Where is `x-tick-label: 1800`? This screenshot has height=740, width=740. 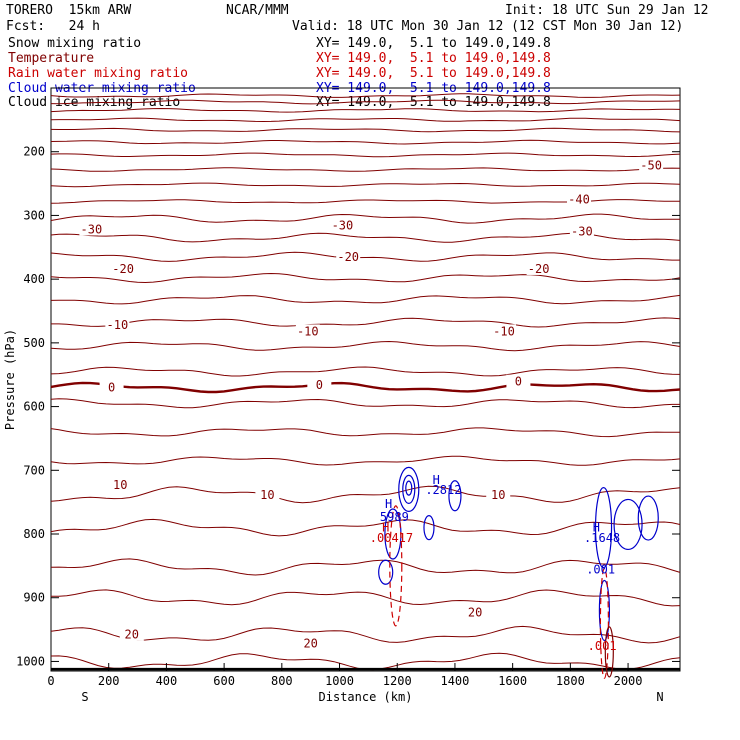
x-tick-label: 1800 is located at coordinates (570, 681).